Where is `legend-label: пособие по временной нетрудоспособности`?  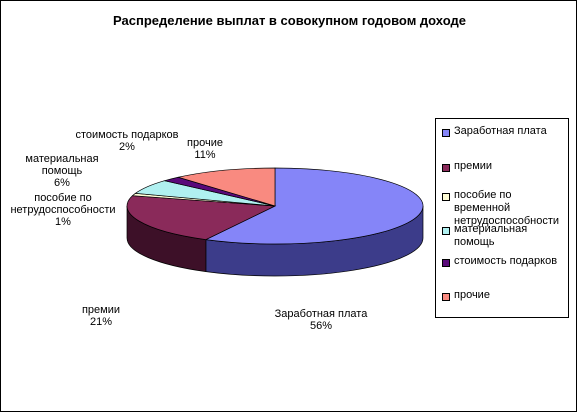 legend-label: пособие по временной нетрудоспособности is located at coordinates (507, 208).